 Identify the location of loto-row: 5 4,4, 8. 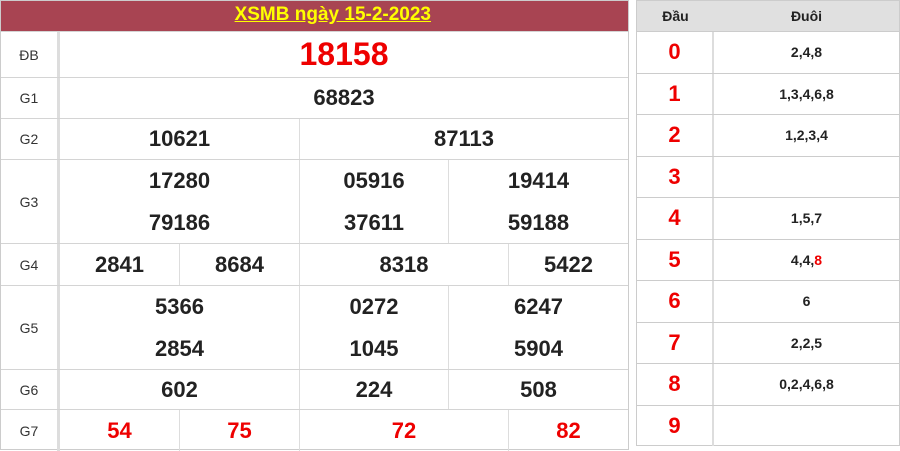
(768, 259).